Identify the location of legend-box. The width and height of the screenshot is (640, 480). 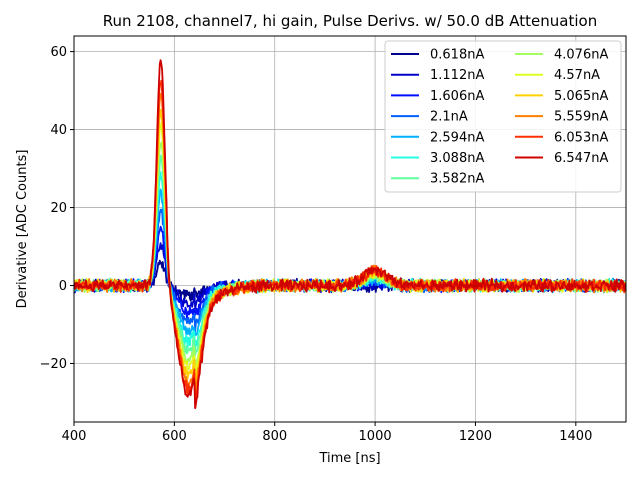
(503, 116).